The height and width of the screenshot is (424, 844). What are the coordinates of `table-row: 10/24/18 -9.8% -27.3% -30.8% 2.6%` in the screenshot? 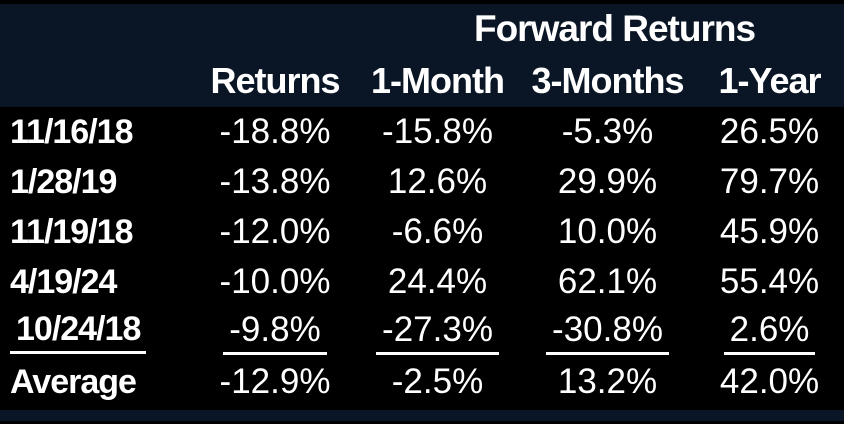 It's located at (422, 332).